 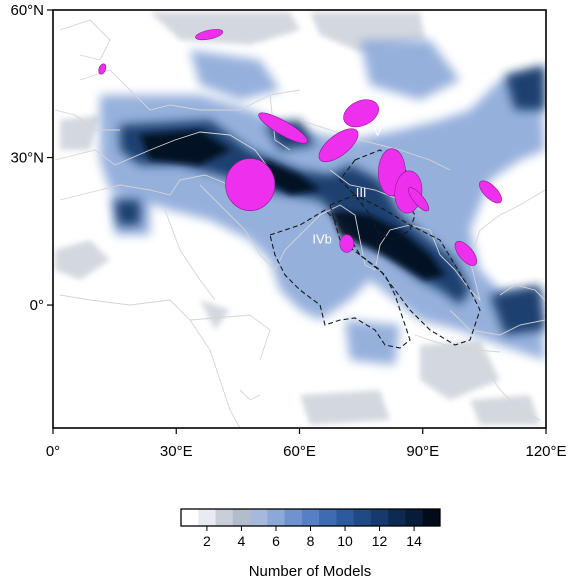 What do you see at coordinates (340, 279) in the screenshot?
I see `region-ivb-outline` at bounding box center [340, 279].